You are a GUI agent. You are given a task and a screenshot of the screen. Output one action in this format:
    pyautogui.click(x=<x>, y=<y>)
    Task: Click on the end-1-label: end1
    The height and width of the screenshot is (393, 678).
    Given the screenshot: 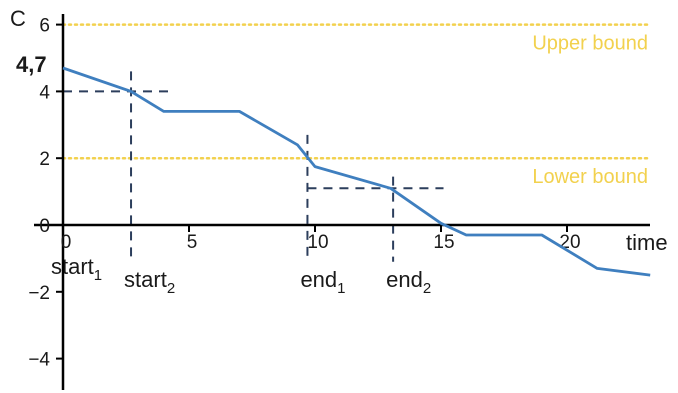 What is the action you would take?
    pyautogui.click(x=322, y=282)
    